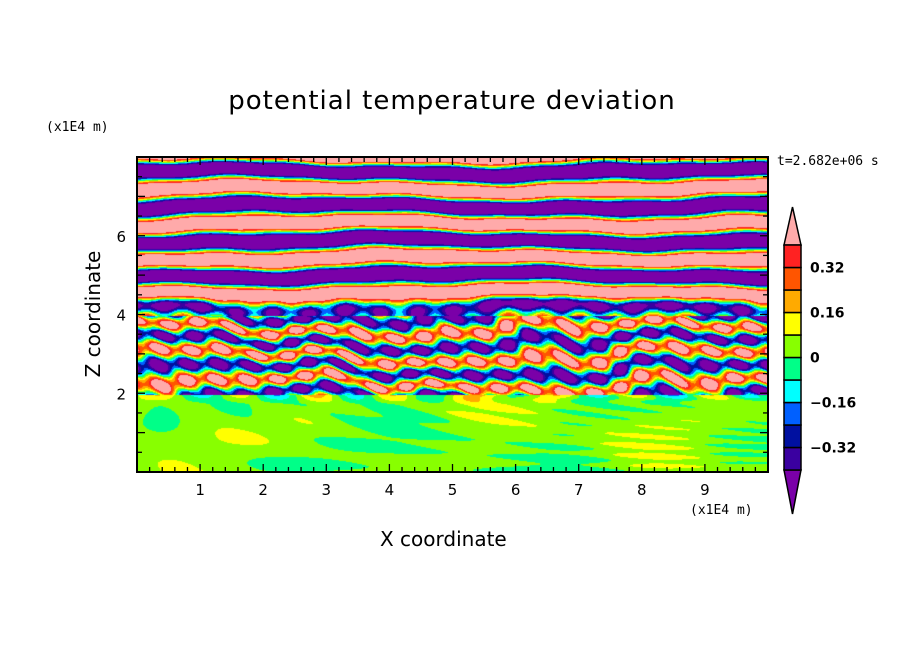 Image resolution: width=904 pixels, height=654 pixels. What do you see at coordinates (263, 490) in the screenshot?
I see `x-tick-label: 2` at bounding box center [263, 490].